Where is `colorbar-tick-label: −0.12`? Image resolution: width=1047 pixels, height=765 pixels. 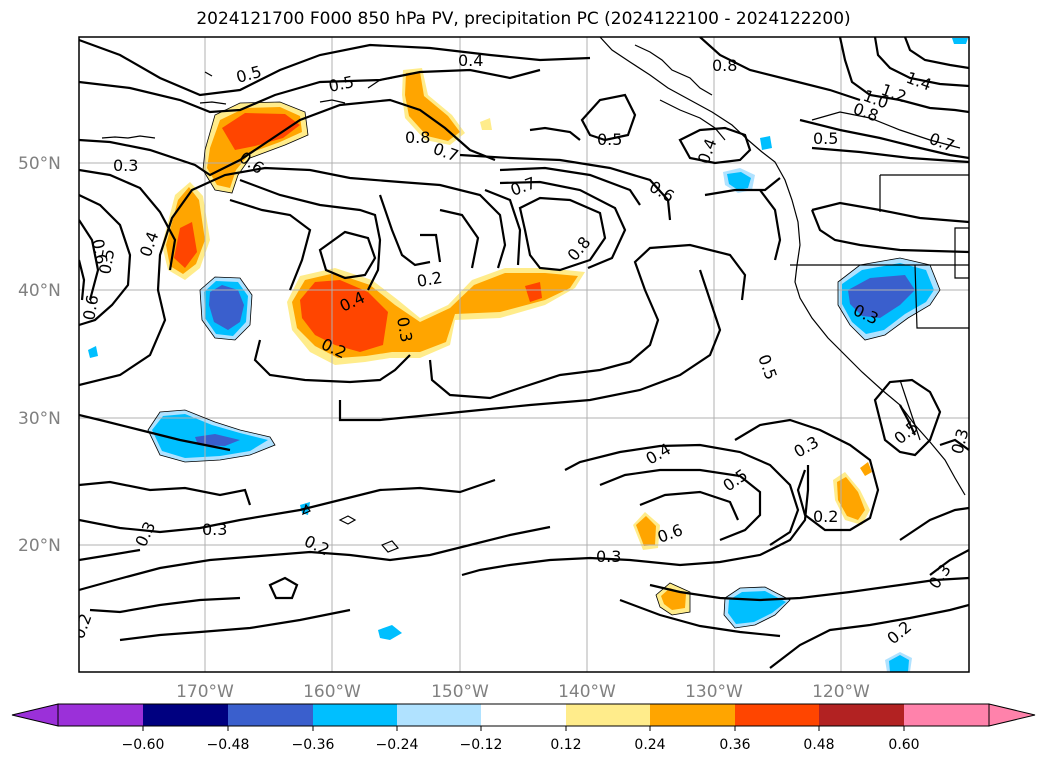 colorbar-tick-label: −0.12 is located at coordinates (481, 745).